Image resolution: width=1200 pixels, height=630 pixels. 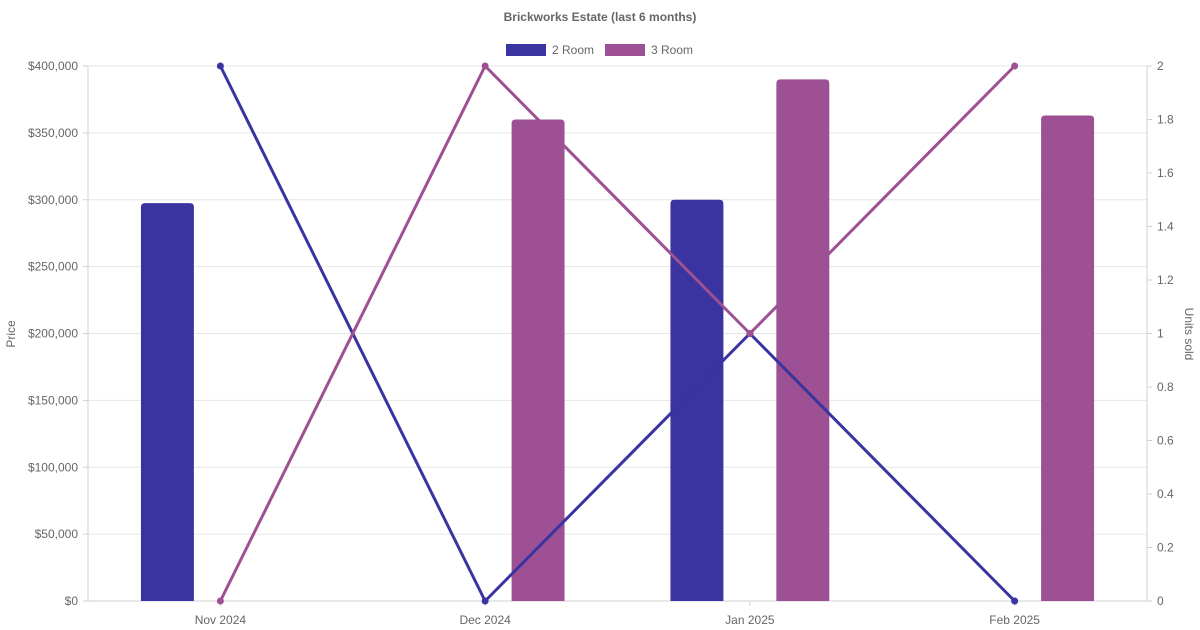 I want to click on y-left-tick-label: $50,000, so click(x=57, y=534).